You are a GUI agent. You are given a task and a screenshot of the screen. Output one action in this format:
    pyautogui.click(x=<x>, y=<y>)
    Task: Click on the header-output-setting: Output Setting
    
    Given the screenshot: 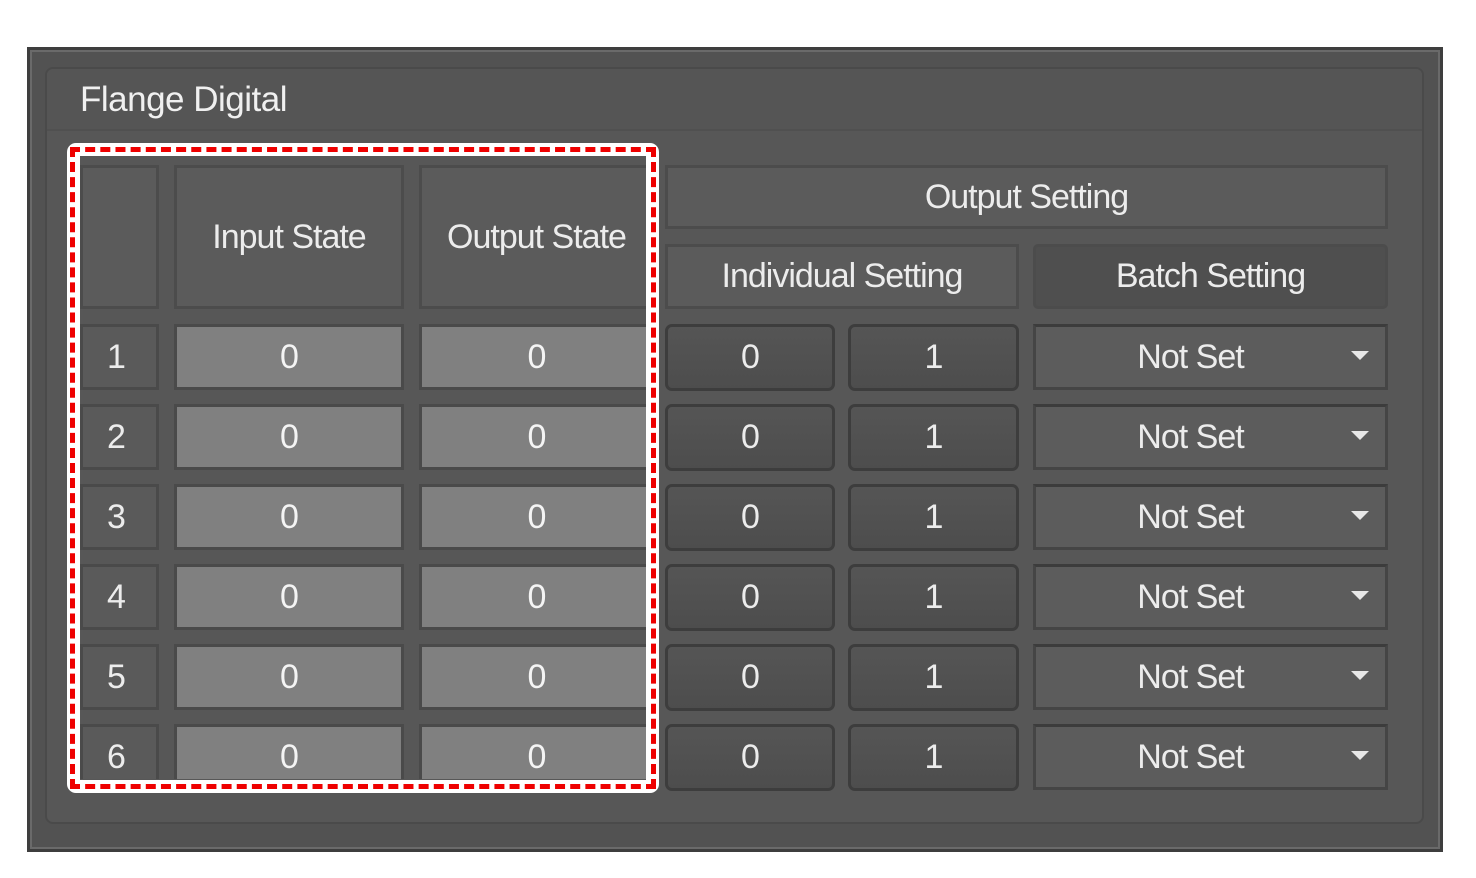 What is the action you would take?
    pyautogui.click(x=1026, y=197)
    